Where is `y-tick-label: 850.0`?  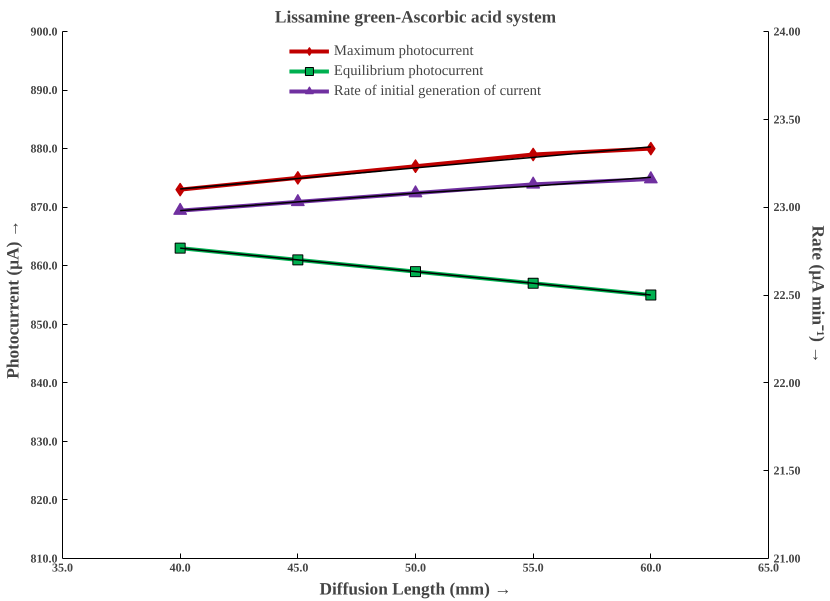 y-tick-label: 850.0 is located at coordinates (44, 324).